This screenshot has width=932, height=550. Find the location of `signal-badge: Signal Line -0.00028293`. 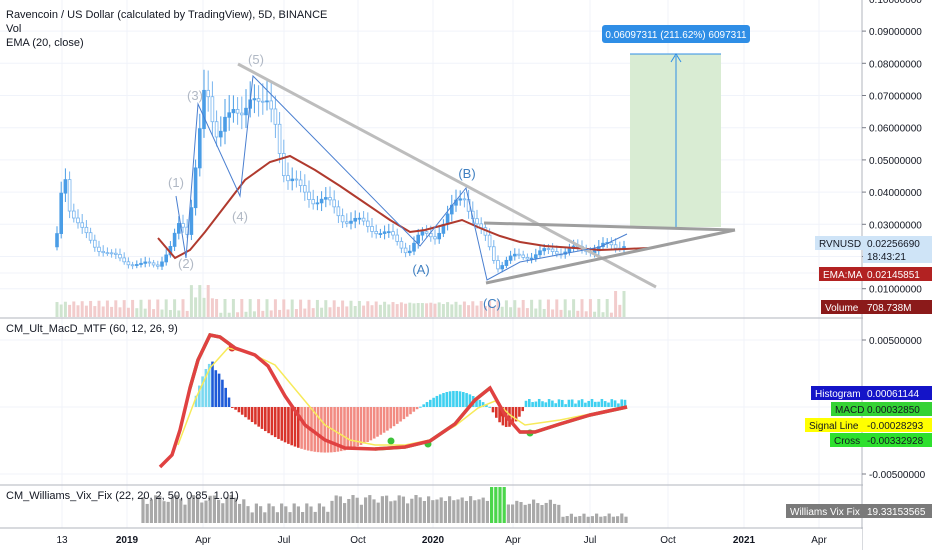

signal-badge: Signal Line -0.00028293 is located at coordinates (868, 425).